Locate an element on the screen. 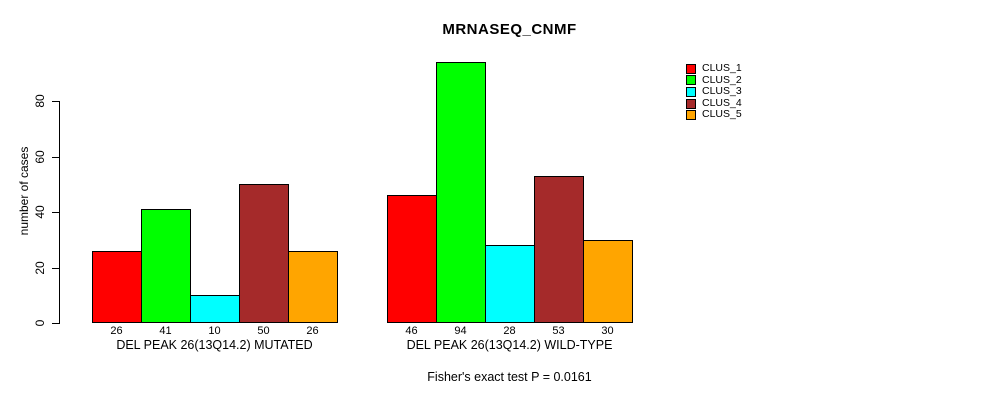 This screenshot has width=990, height=400. legend-item: CLUS_3 is located at coordinates (714, 92).